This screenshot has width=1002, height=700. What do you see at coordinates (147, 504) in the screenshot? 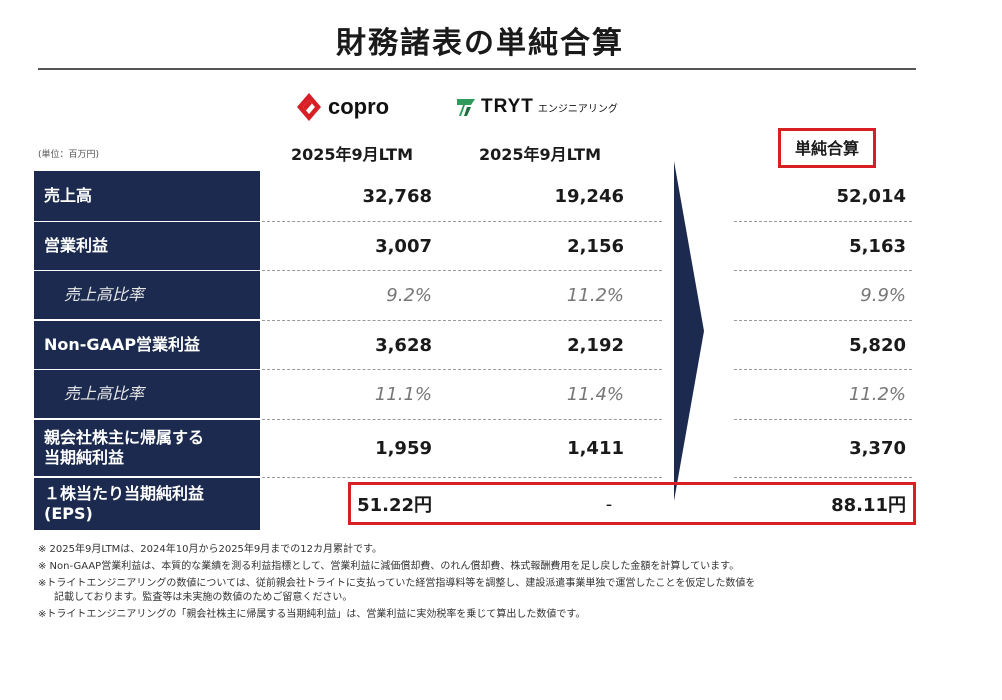
I see `row-label: １株当たり当期純利益 (EPS)` at bounding box center [147, 504].